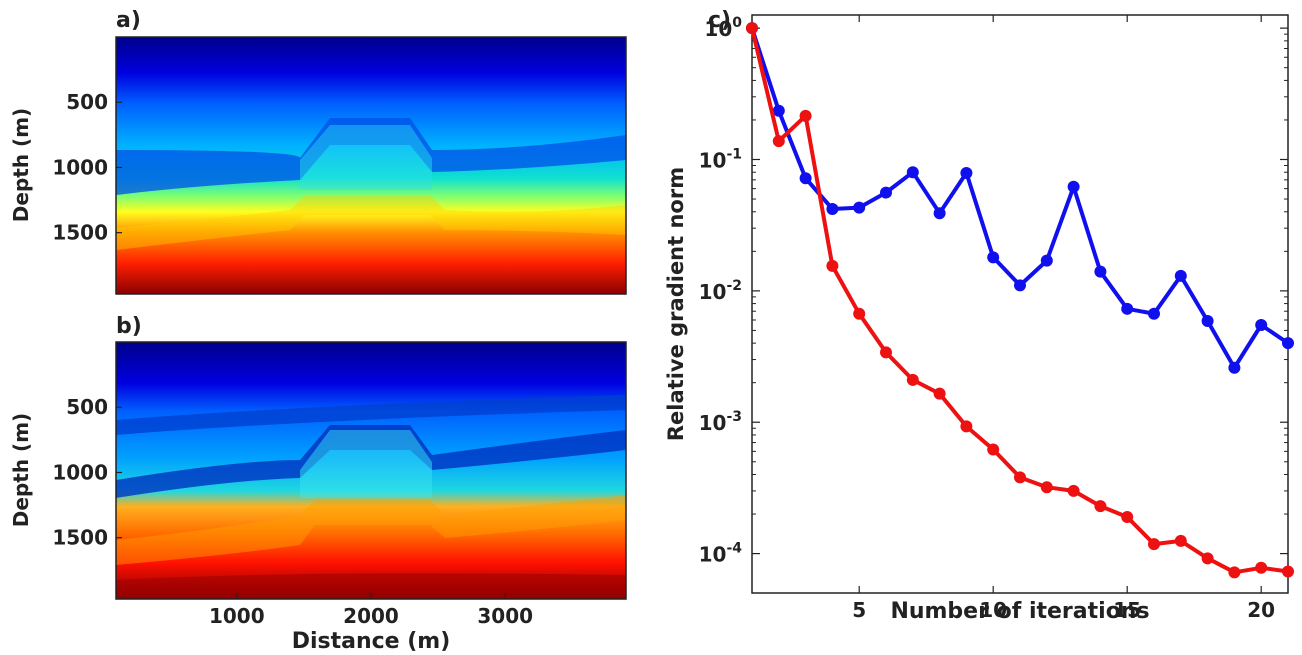 This screenshot has width=1302, height=655. I want to click on panel-b-ylabel: Depth (m), so click(21, 470).